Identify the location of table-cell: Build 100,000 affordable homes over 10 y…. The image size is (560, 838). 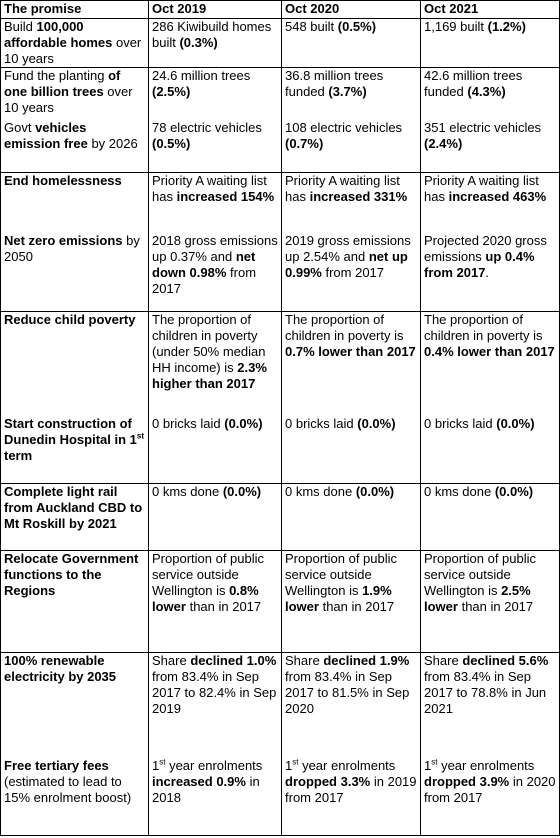
(74, 43).